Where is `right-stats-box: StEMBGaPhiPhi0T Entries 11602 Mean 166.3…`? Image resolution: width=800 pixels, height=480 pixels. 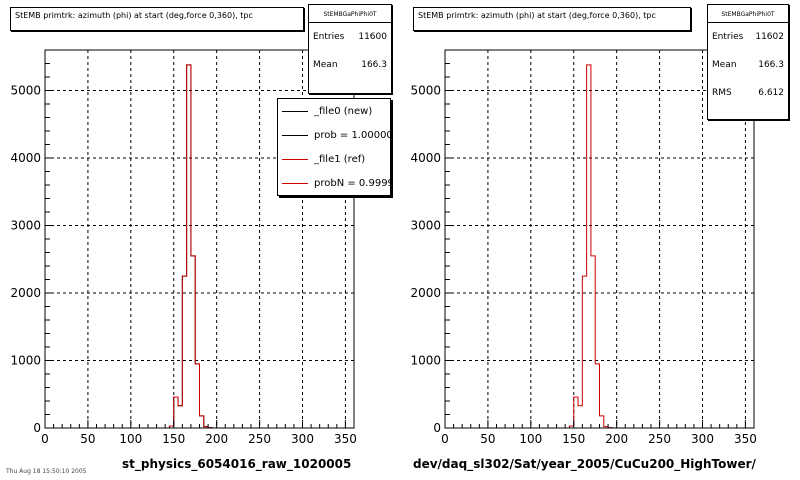
right-stats-box: StEMBGaPhiPhi0T Entries 11602 Mean 166.3… is located at coordinates (748, 62).